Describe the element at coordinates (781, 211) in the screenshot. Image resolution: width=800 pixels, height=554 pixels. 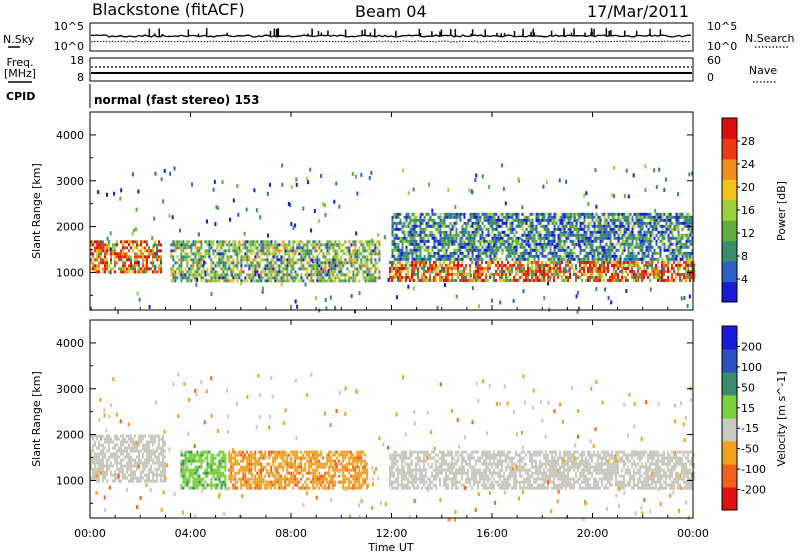
I see `power-colorbar-label: Power [dB]` at that location.